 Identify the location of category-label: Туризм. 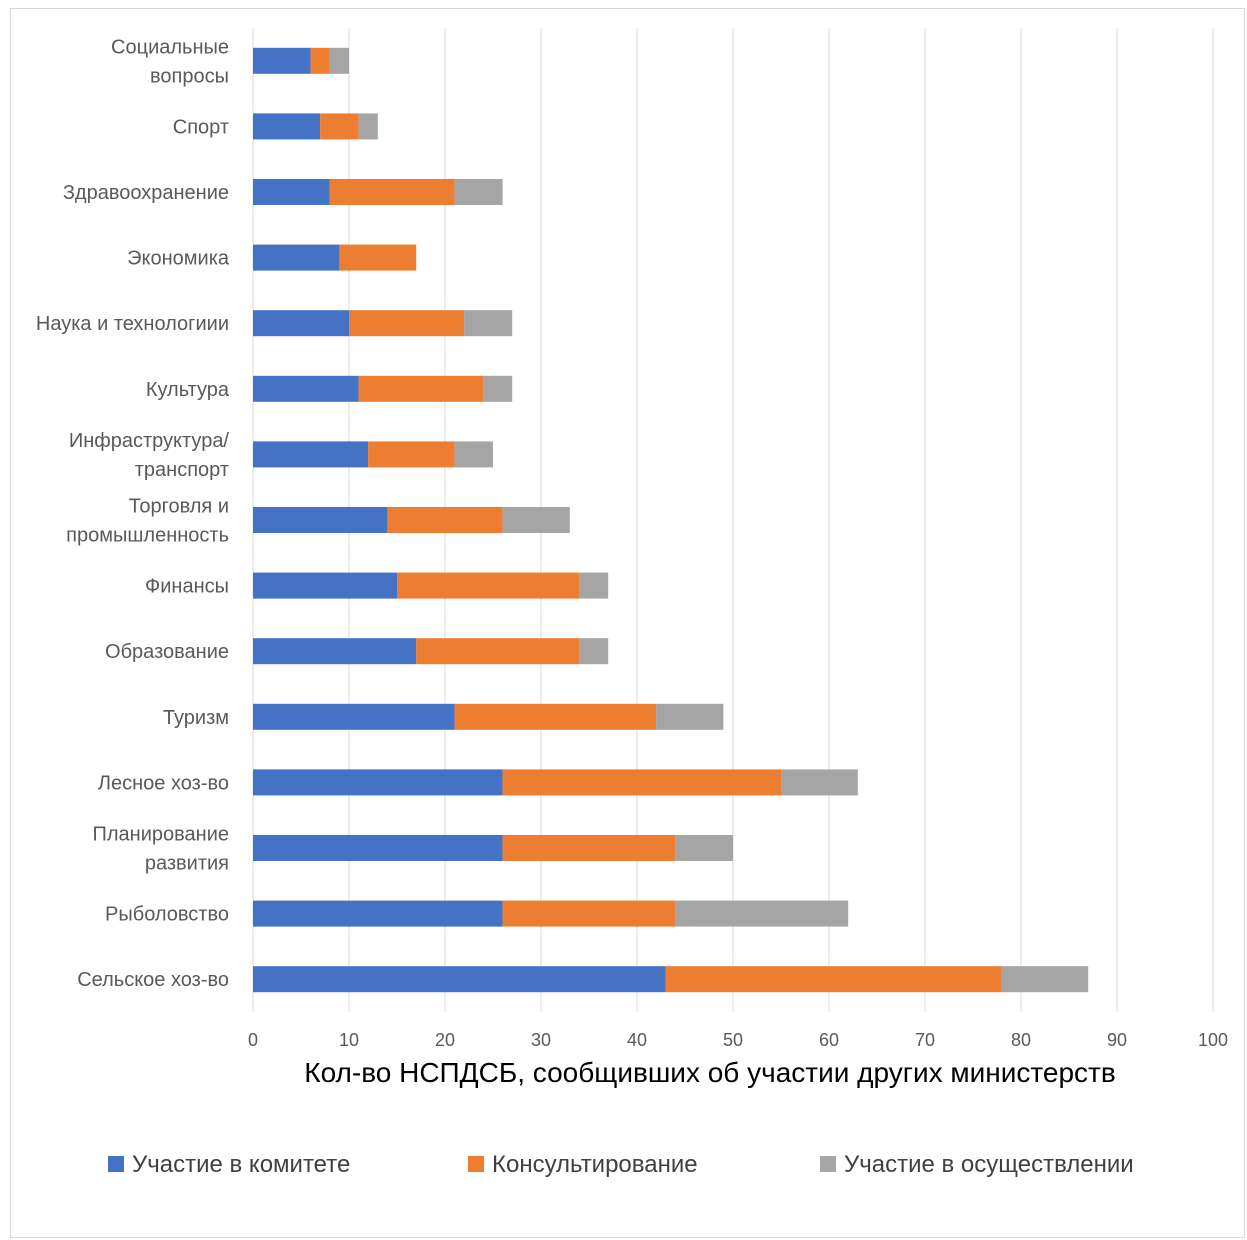
(196, 718).